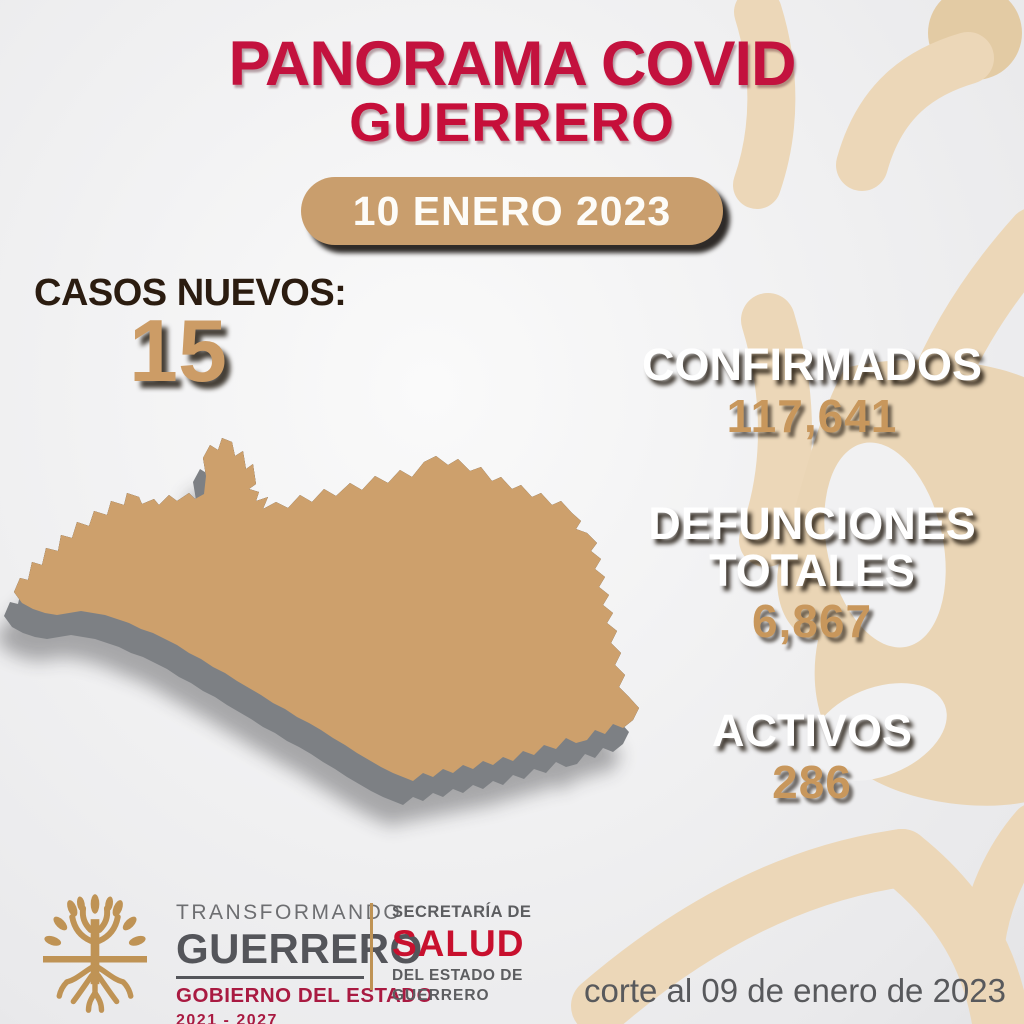 This screenshot has height=1024, width=1024. Describe the element at coordinates (512, 122) in the screenshot. I see `page-subtitle: GUERRERO` at that location.